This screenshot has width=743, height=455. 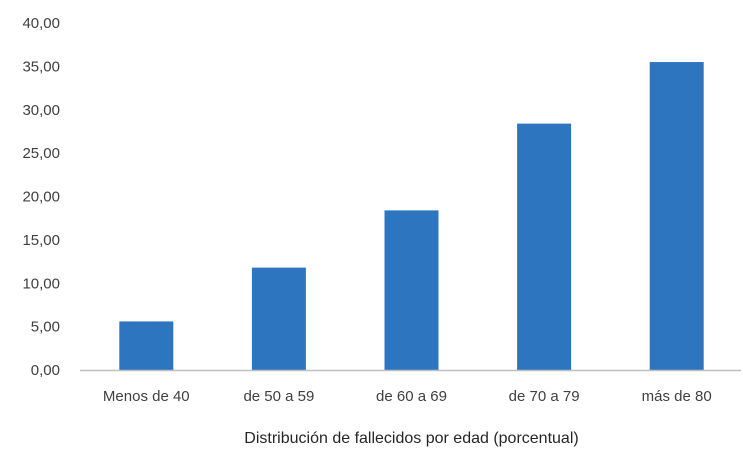 I want to click on y-tick-label: 0,00, so click(x=45, y=370).